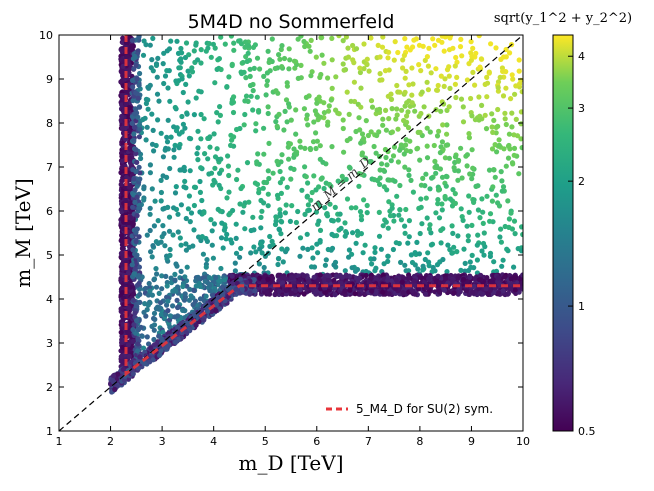  I want to click on chart-title: 5M4D no Sommerfeld, so click(291, 22).